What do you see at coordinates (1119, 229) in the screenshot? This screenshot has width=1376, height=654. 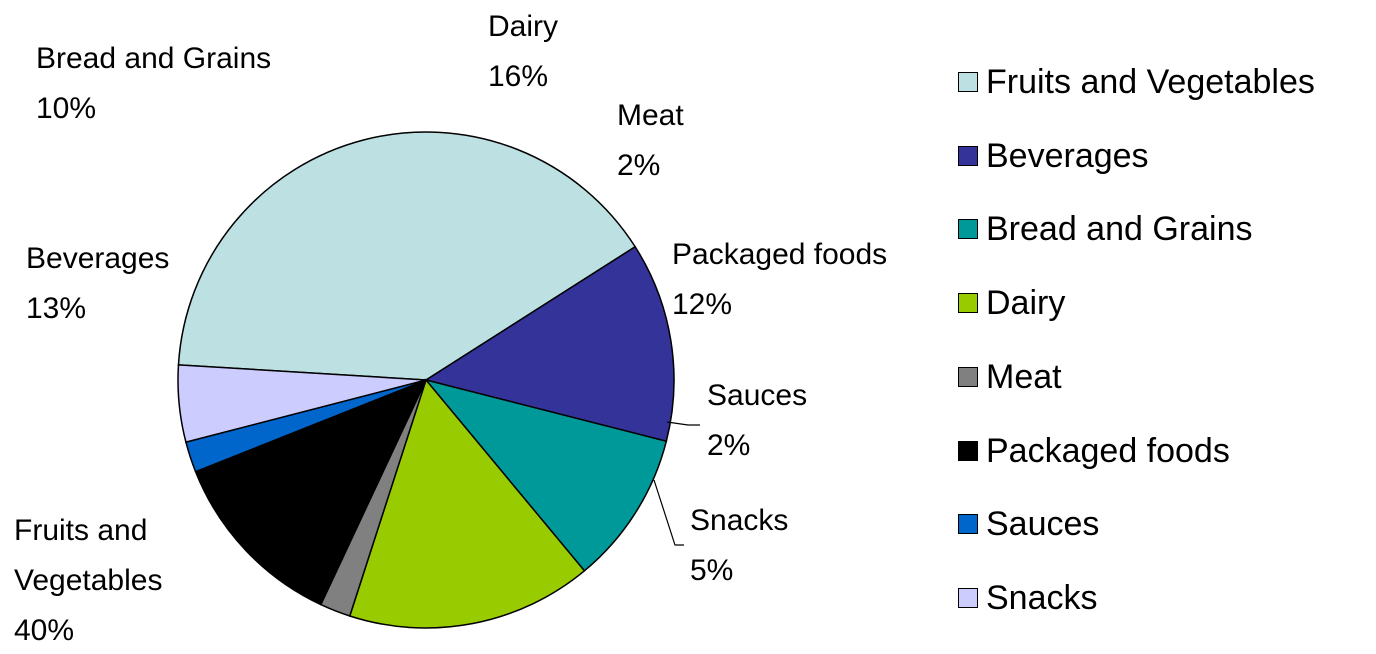 I see `legend-label: Bread and Grains` at bounding box center [1119, 229].